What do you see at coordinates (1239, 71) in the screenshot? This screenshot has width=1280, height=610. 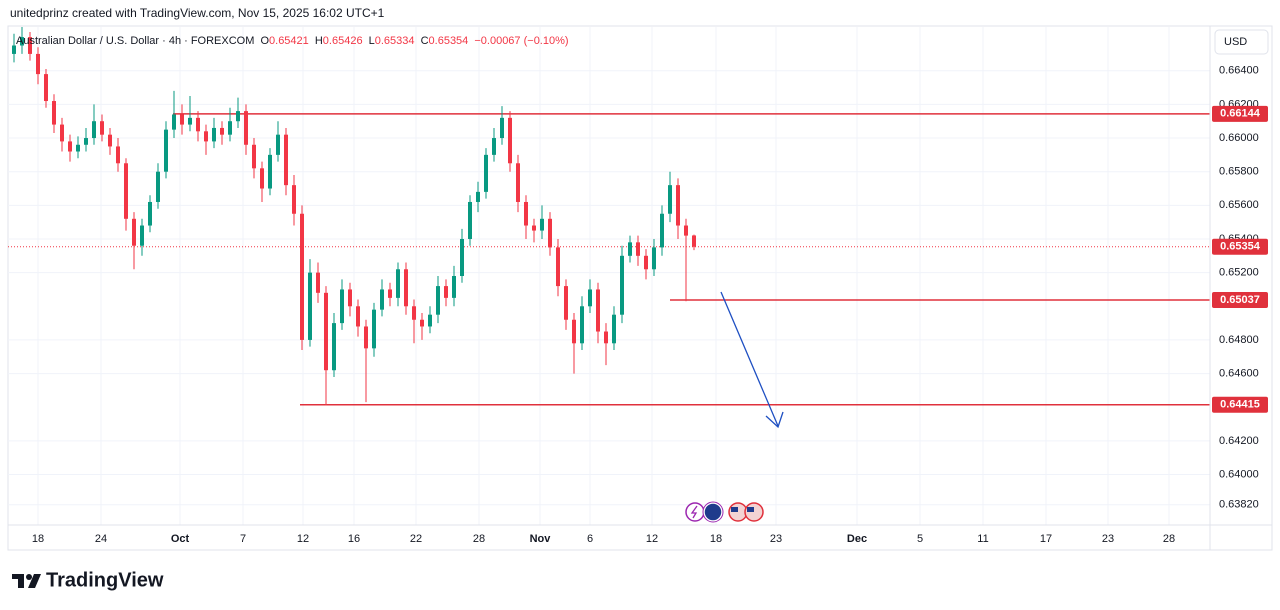 I see `y-tick-label: 0.66400` at bounding box center [1239, 71].